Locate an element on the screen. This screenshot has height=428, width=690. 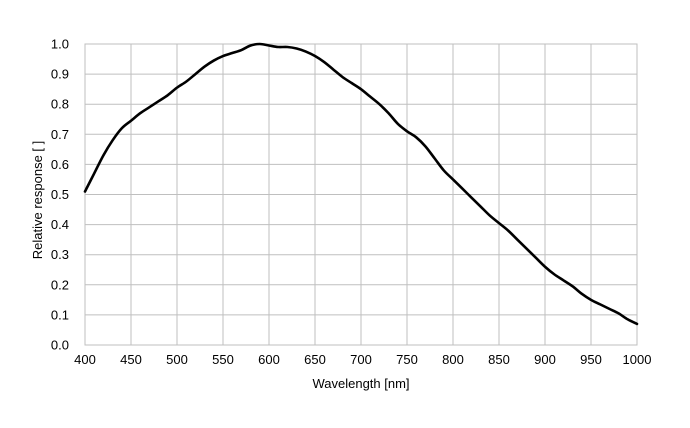
y-axis-tick-labels: 0.0 0.1 0.2 0.3 0.4 0.5 0.6 0.7 0.8 0.9 1.0 is located at coordinates (60, 195).